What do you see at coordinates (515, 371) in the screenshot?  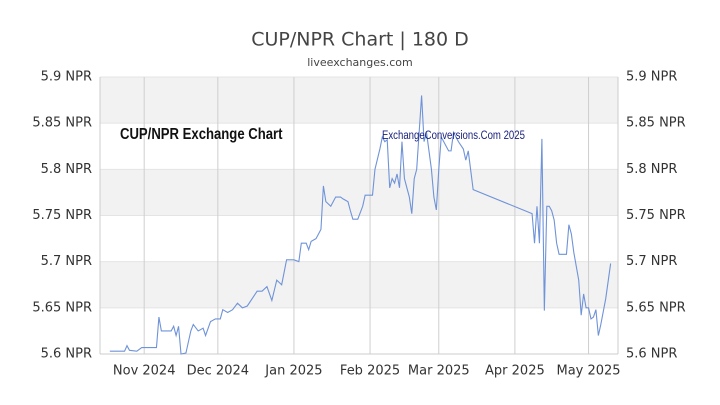 I see `x-tick-label: Apr 2025` at bounding box center [515, 371].